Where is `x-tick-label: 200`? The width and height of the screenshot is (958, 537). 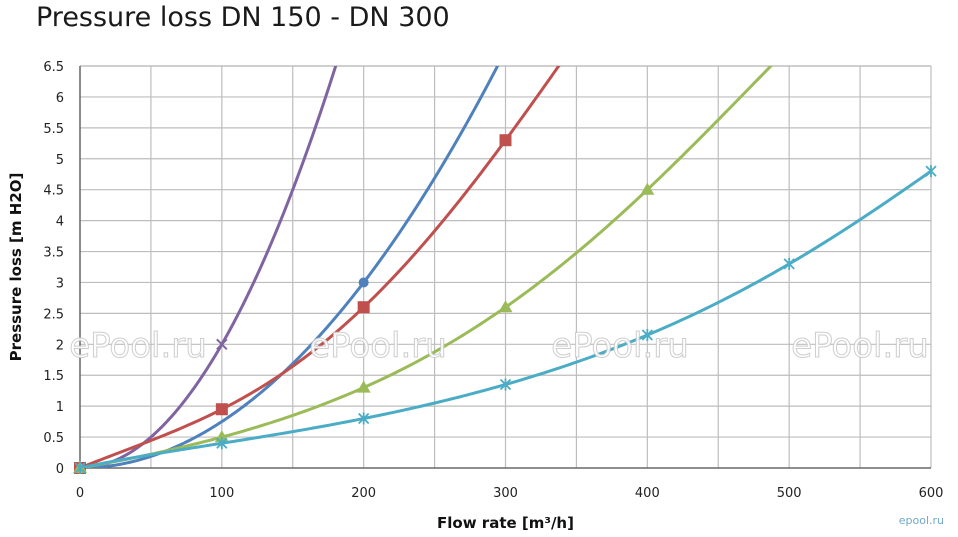 x-tick-label: 200 is located at coordinates (363, 493).